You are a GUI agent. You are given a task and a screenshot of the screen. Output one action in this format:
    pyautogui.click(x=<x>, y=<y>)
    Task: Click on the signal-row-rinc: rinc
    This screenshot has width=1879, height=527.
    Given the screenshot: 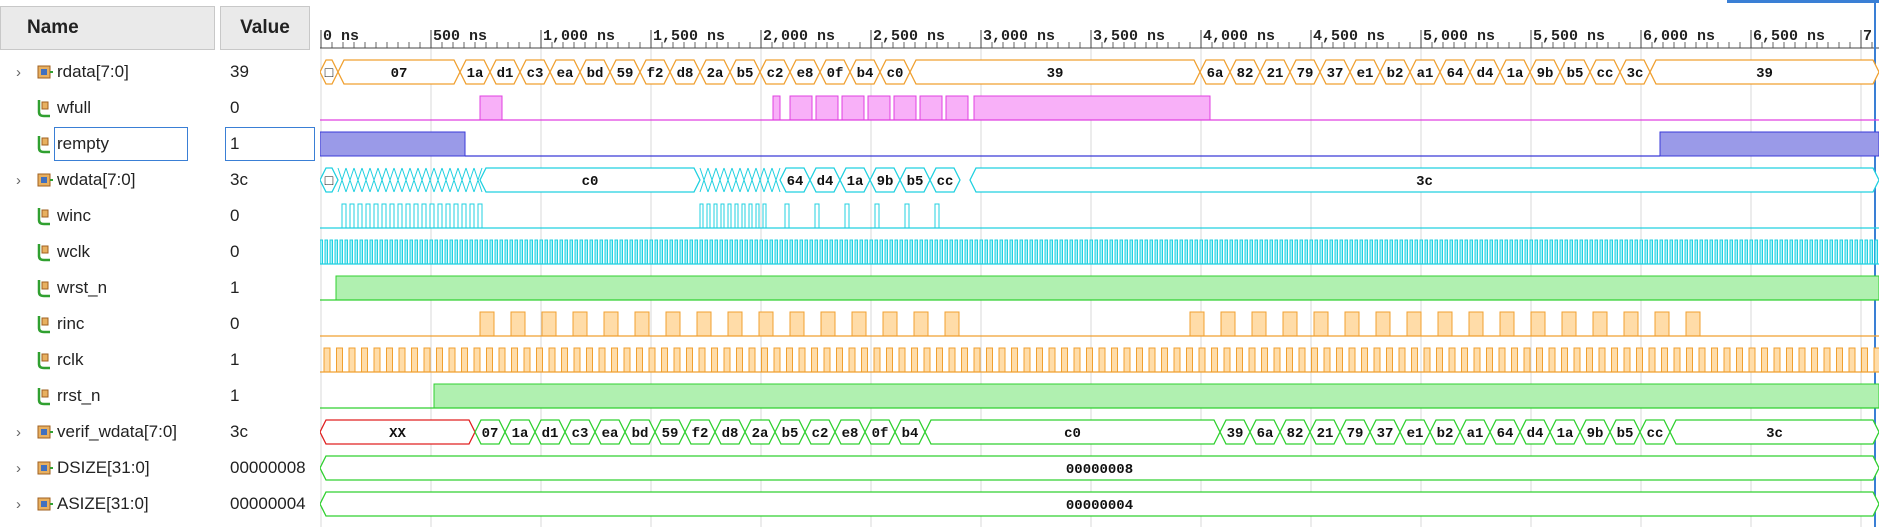 What is the action you would take?
    pyautogui.click(x=107, y=324)
    